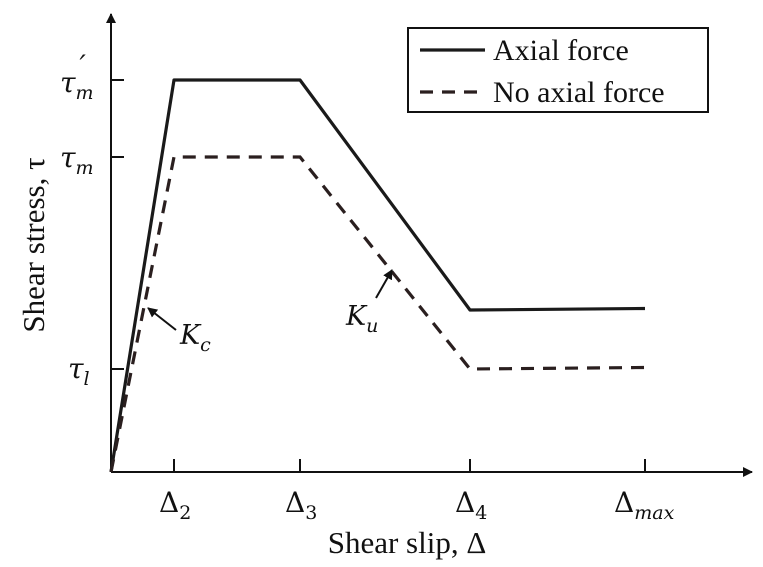 Image resolution: width=763 pixels, height=567 pixels. Describe the element at coordinates (407, 542) in the screenshot. I see `x-axis-title: Shear slip, Δ` at that location.